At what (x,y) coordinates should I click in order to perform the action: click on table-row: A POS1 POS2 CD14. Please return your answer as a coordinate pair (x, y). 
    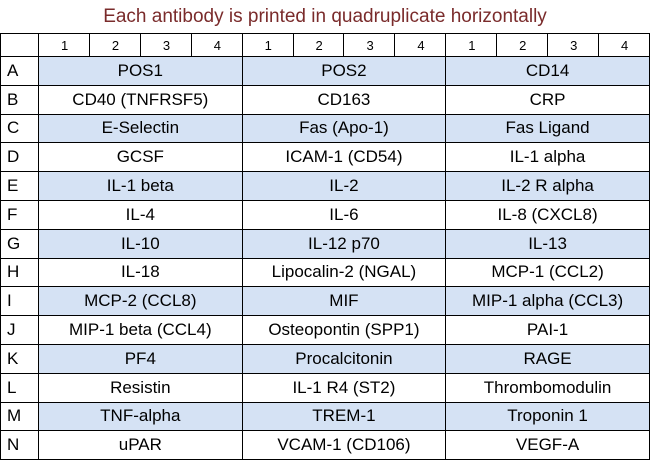
    Looking at the image, I should click on (325, 71).